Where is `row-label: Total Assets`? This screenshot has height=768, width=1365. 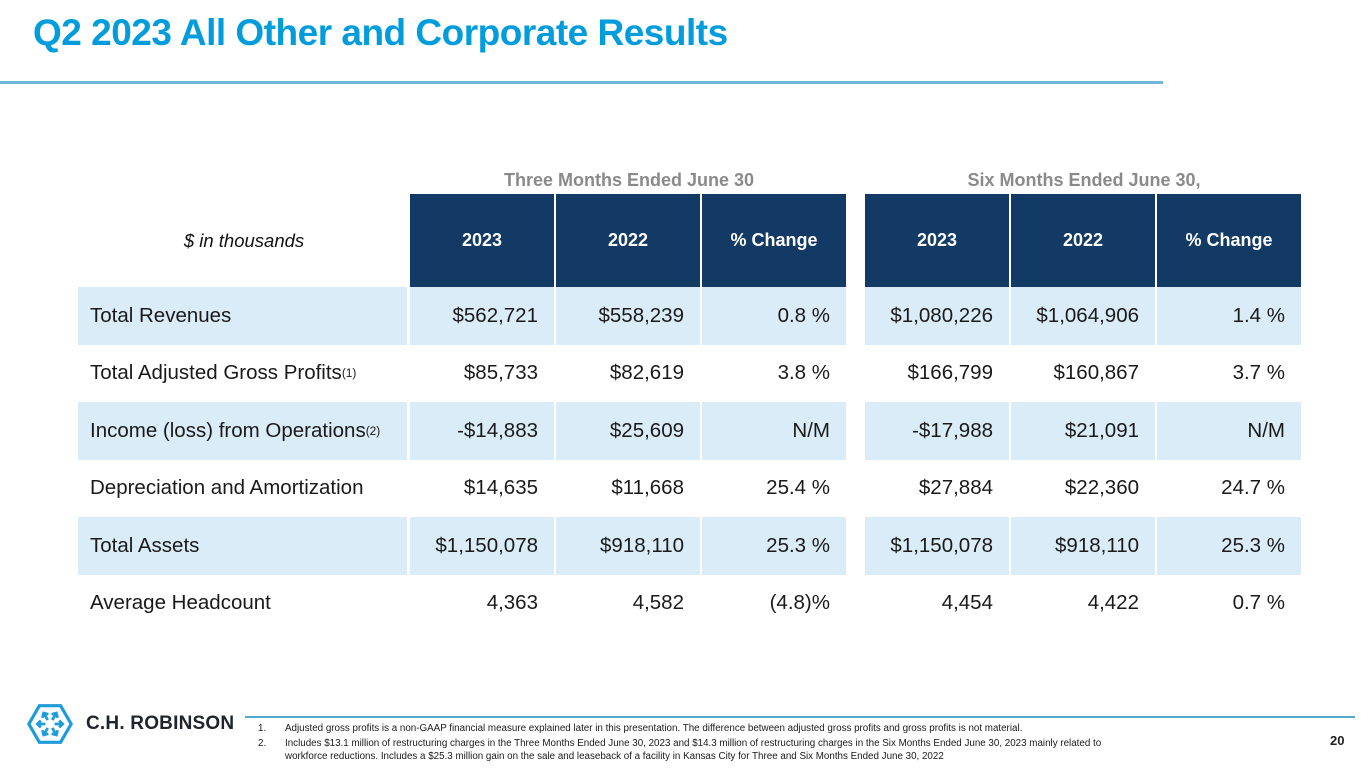 row-label: Total Assets is located at coordinates (244, 546).